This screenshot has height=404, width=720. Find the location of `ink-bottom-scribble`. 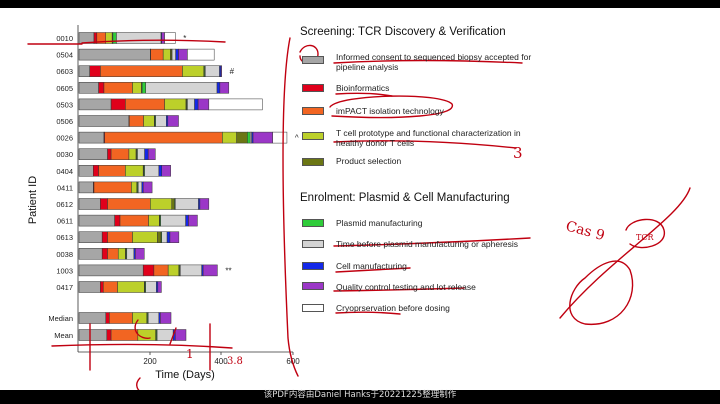

ink-bottom-scribble is located at coordinates (138, 383).